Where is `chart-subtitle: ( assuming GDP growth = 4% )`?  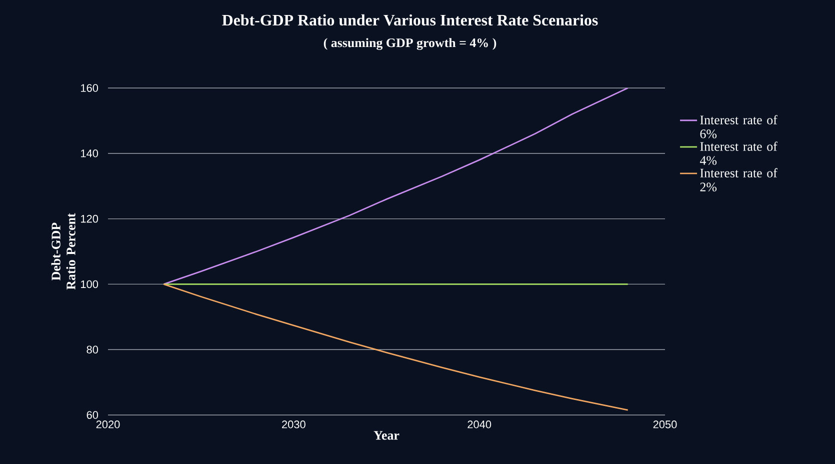
chart-subtitle: ( assuming GDP growth = 4% ) is located at coordinates (410, 44).